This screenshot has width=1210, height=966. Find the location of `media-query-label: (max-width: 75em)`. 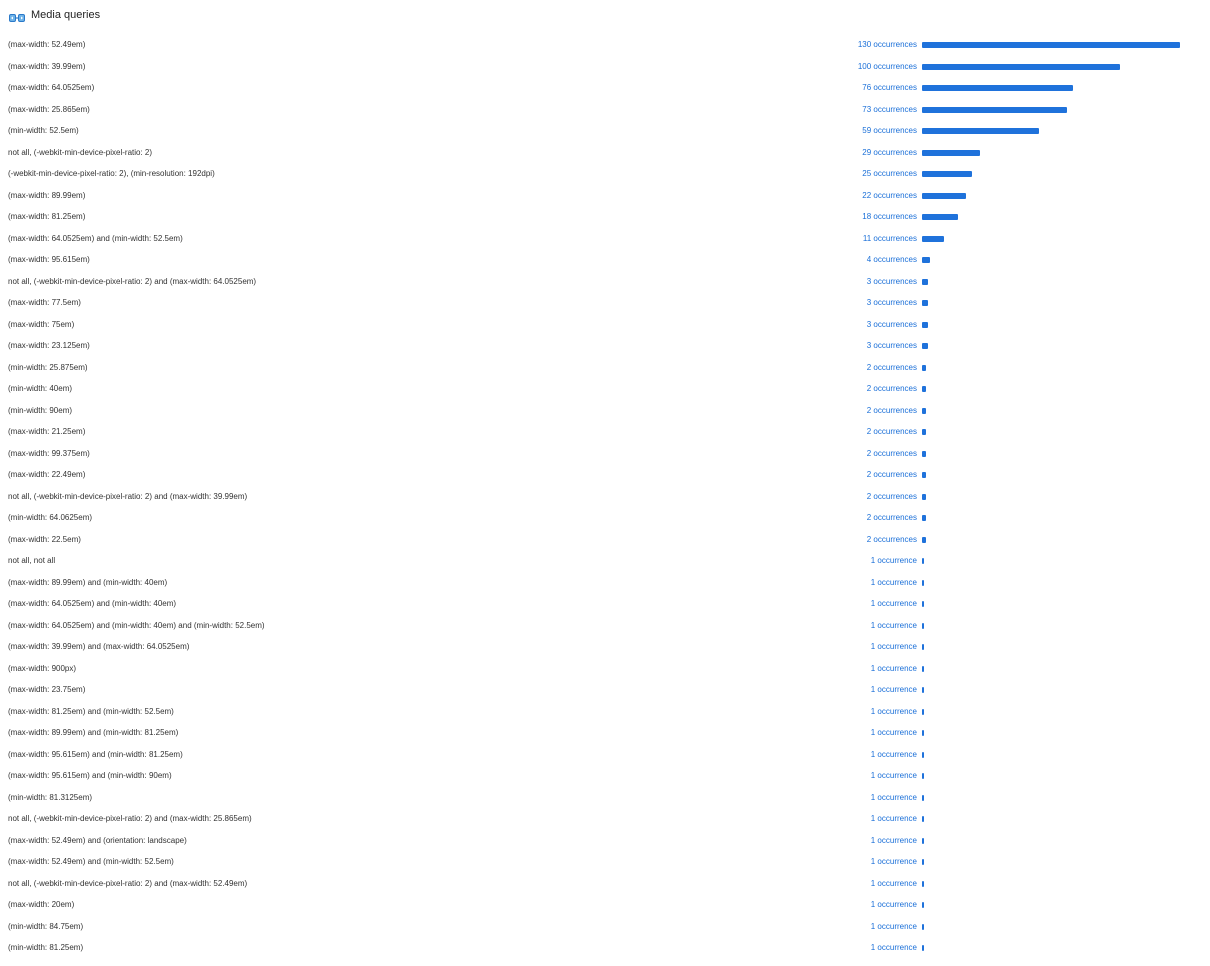

media-query-label: (max-width: 75em) is located at coordinates (41, 324).